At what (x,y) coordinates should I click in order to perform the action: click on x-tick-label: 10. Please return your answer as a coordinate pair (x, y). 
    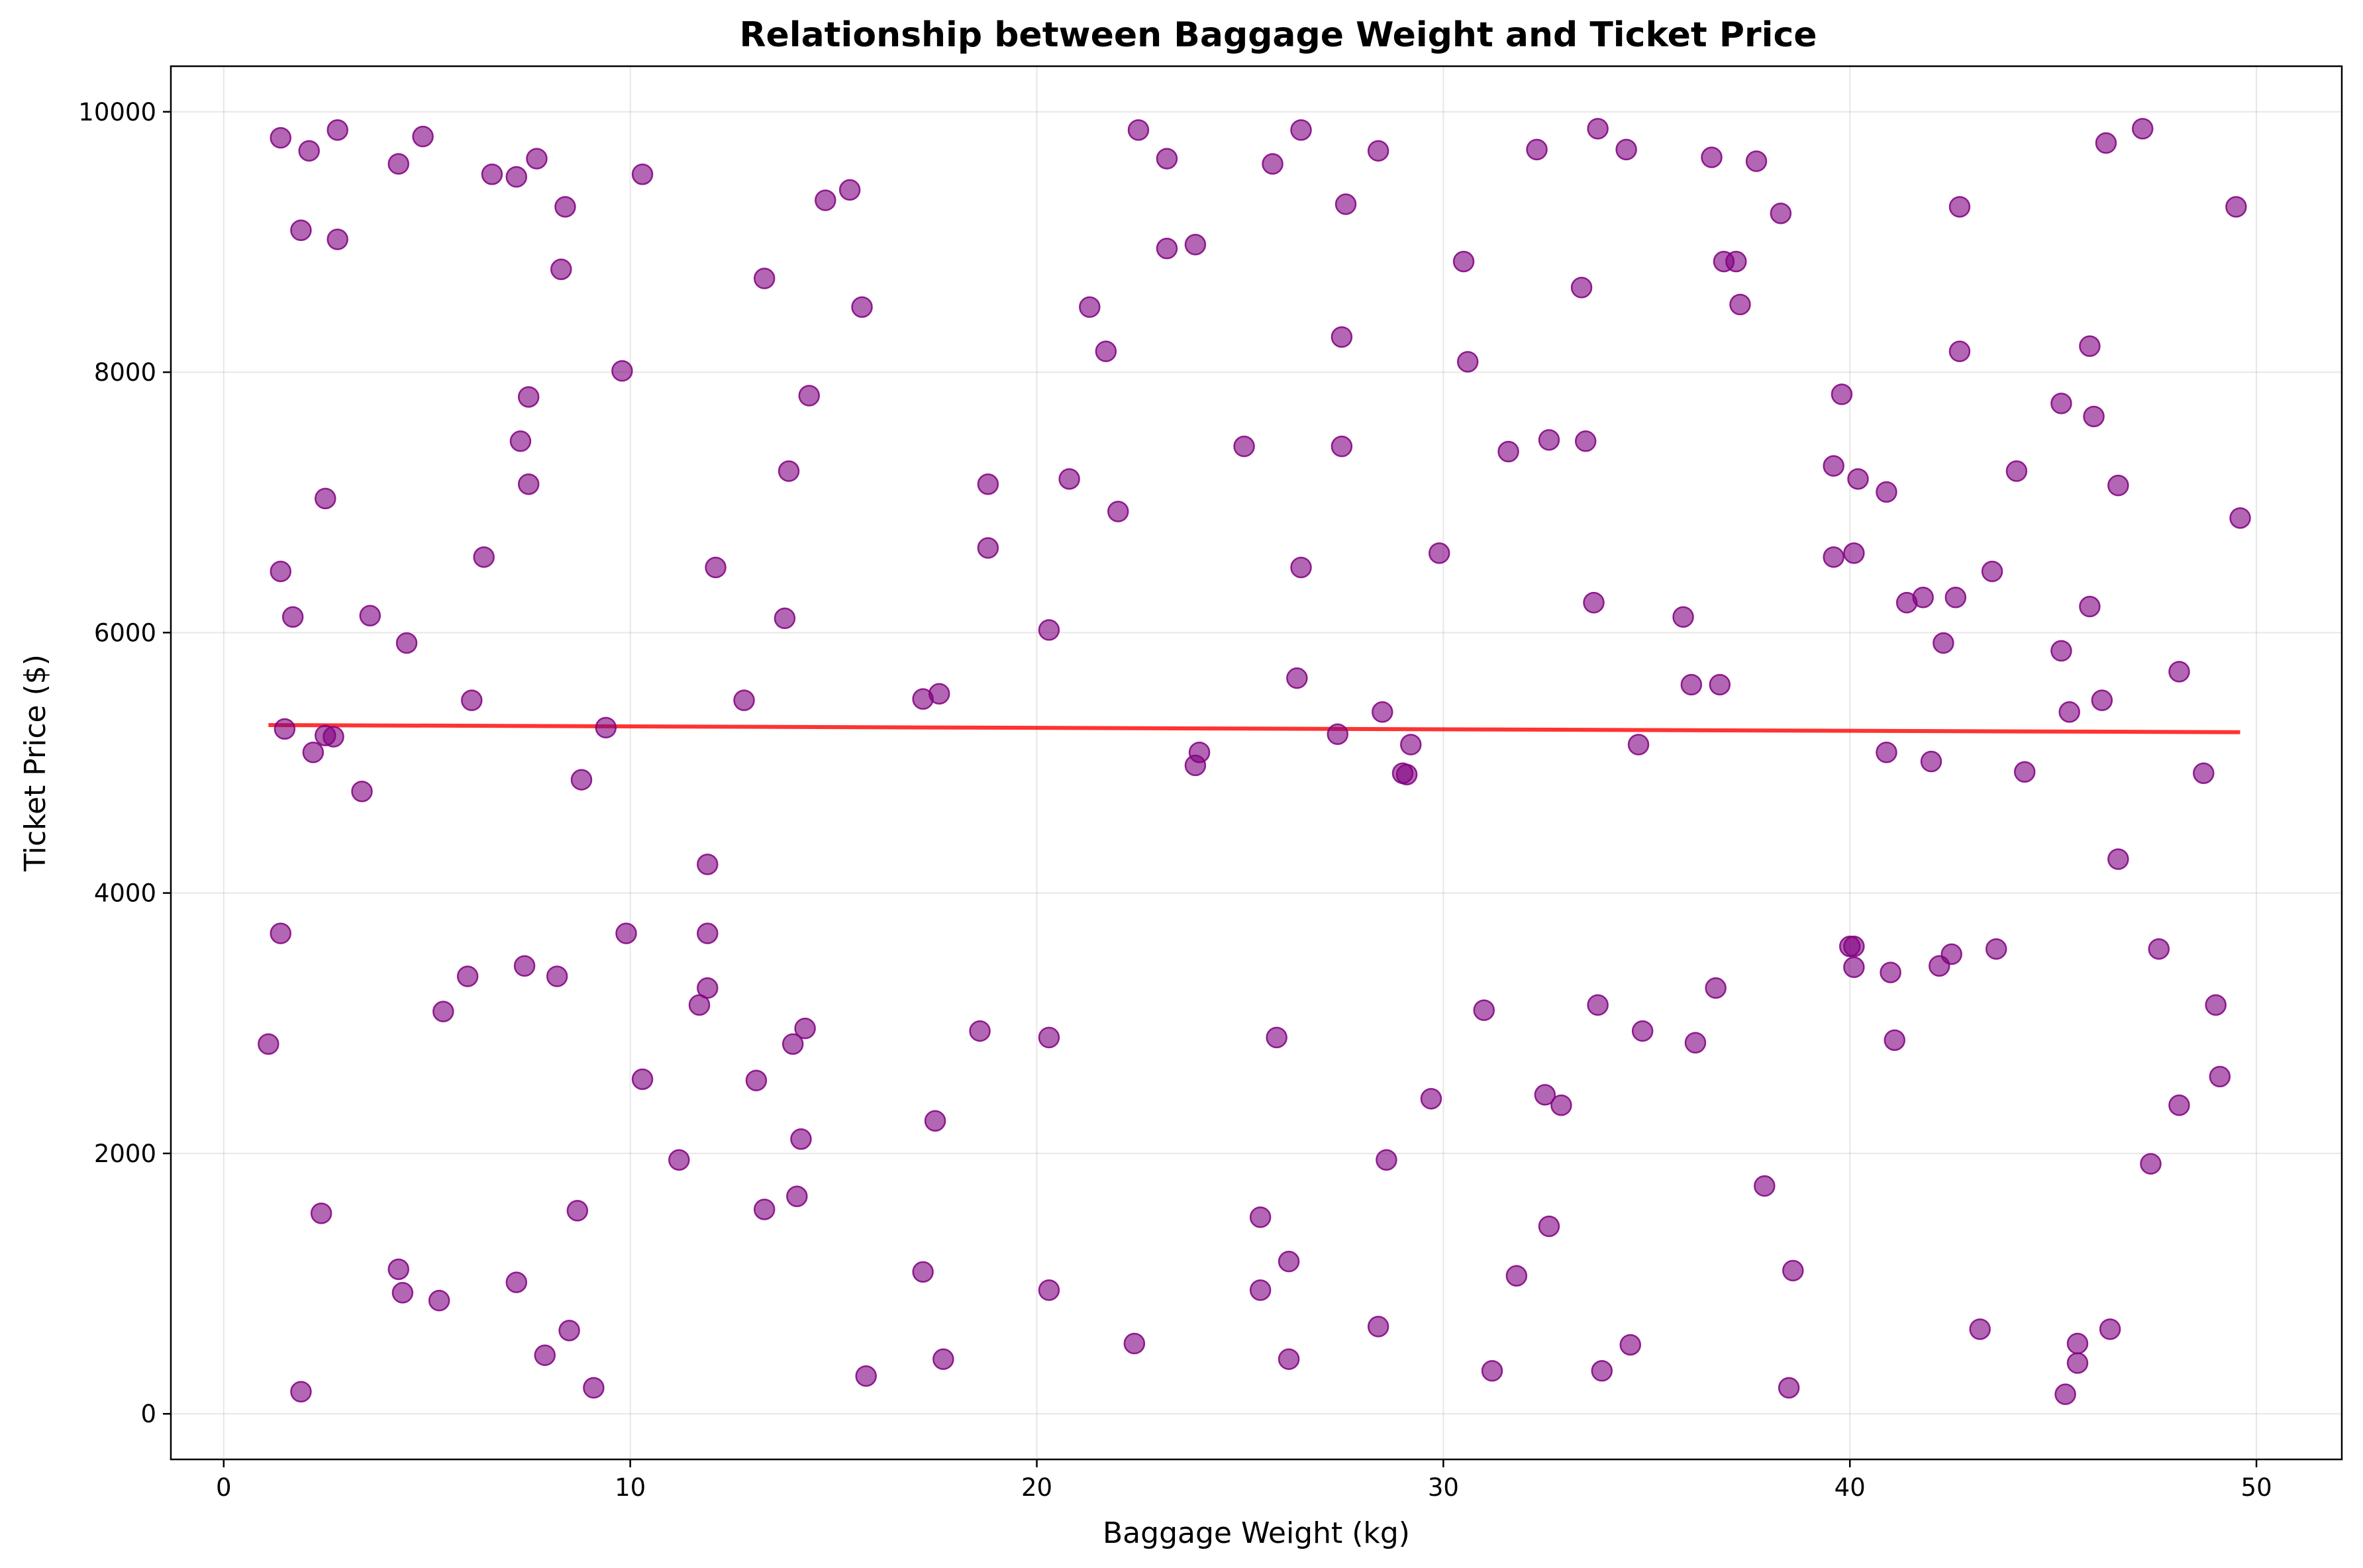
    Looking at the image, I should click on (630, 1487).